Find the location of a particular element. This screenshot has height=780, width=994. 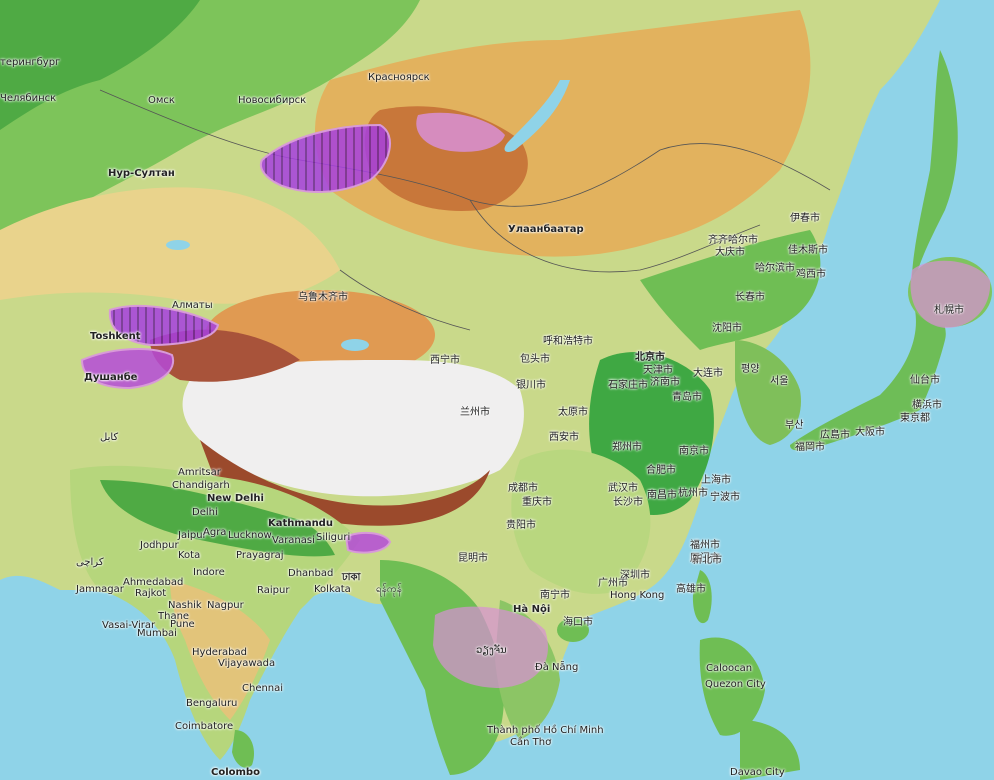

city-label: 大庆市 is located at coordinates (730, 252).